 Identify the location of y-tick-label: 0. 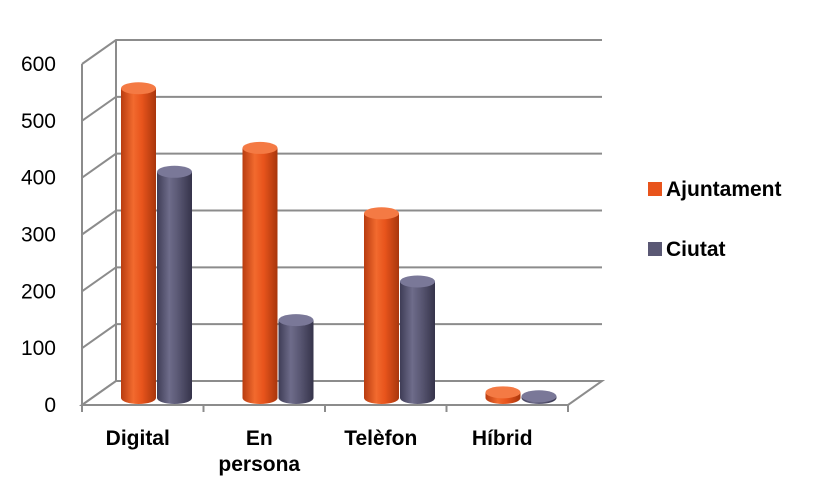
(50, 405).